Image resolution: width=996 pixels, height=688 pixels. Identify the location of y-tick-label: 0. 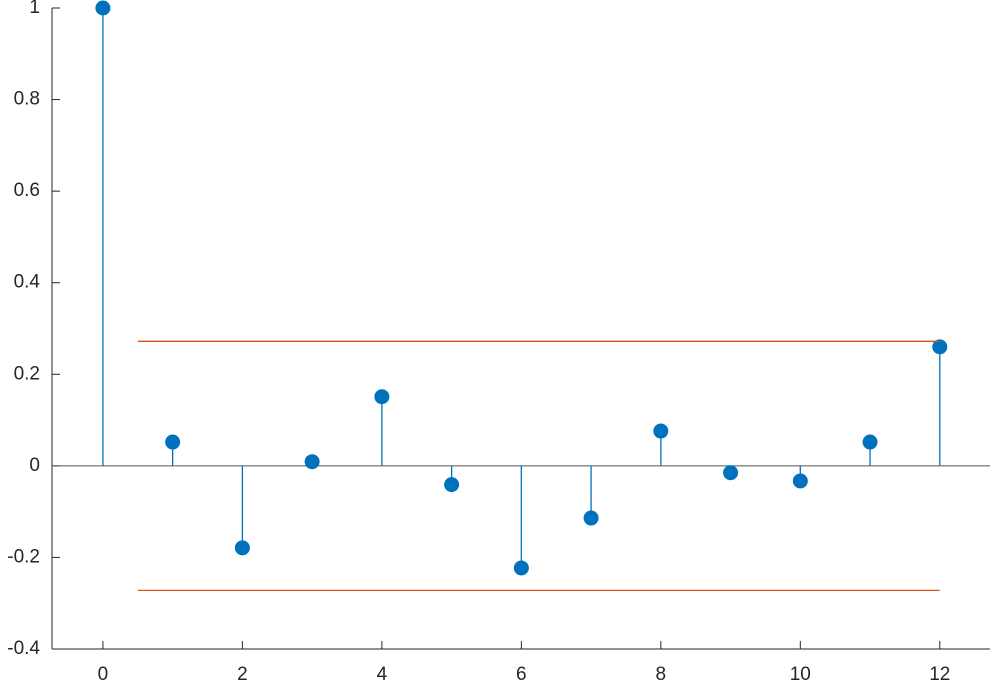
(34, 465).